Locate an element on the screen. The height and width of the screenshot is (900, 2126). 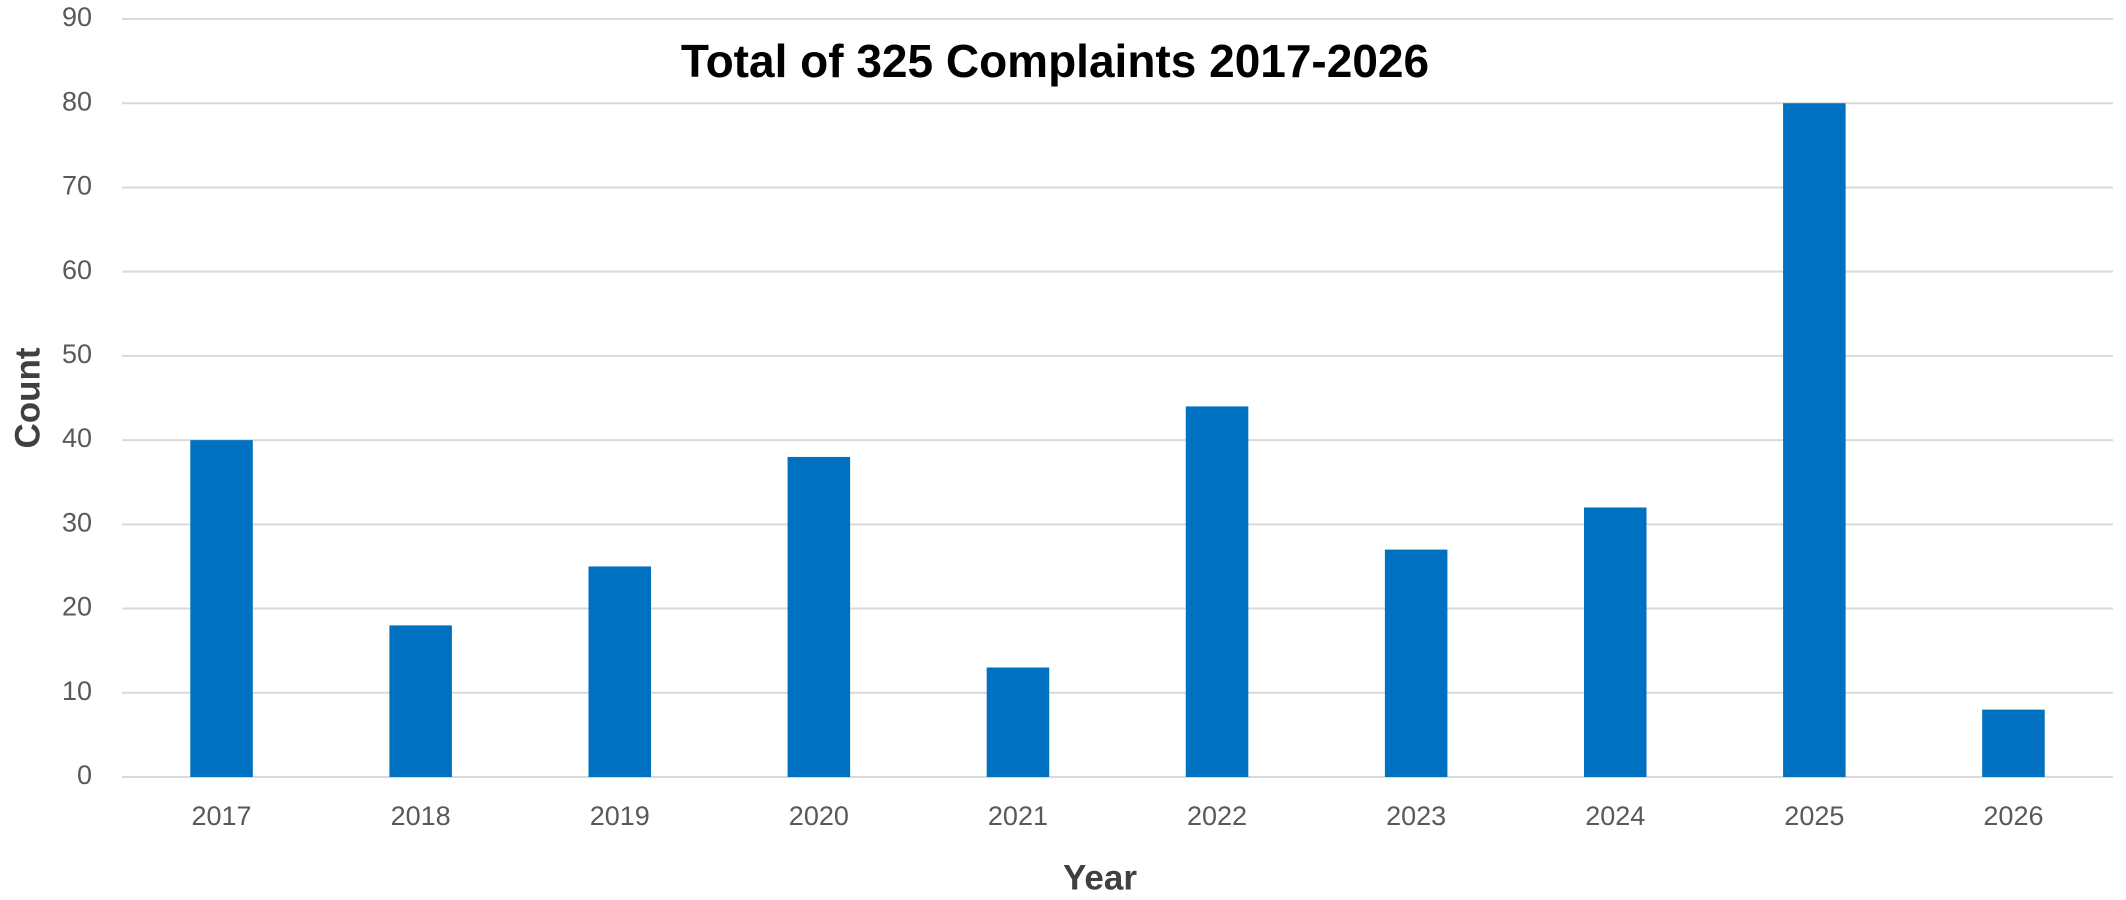
y-tick-label: 60 is located at coordinates (77, 270).